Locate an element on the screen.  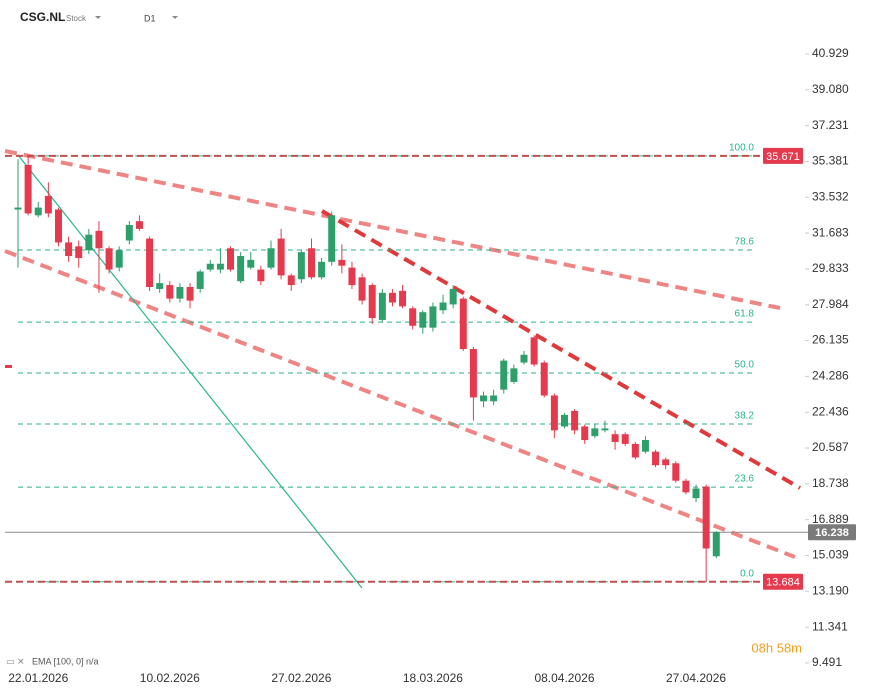
fib-level-label: 38.2 is located at coordinates (745, 416).